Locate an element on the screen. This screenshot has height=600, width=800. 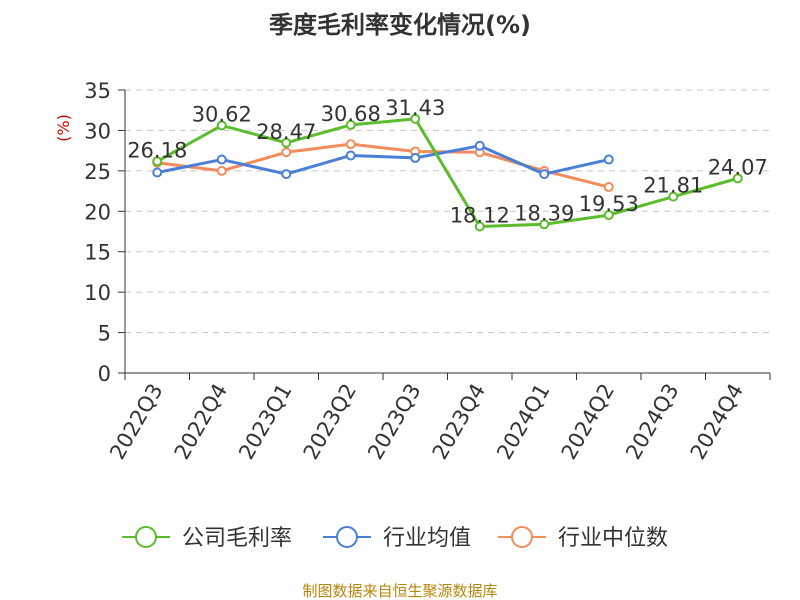
y-tick-label: 0 is located at coordinates (104, 374).